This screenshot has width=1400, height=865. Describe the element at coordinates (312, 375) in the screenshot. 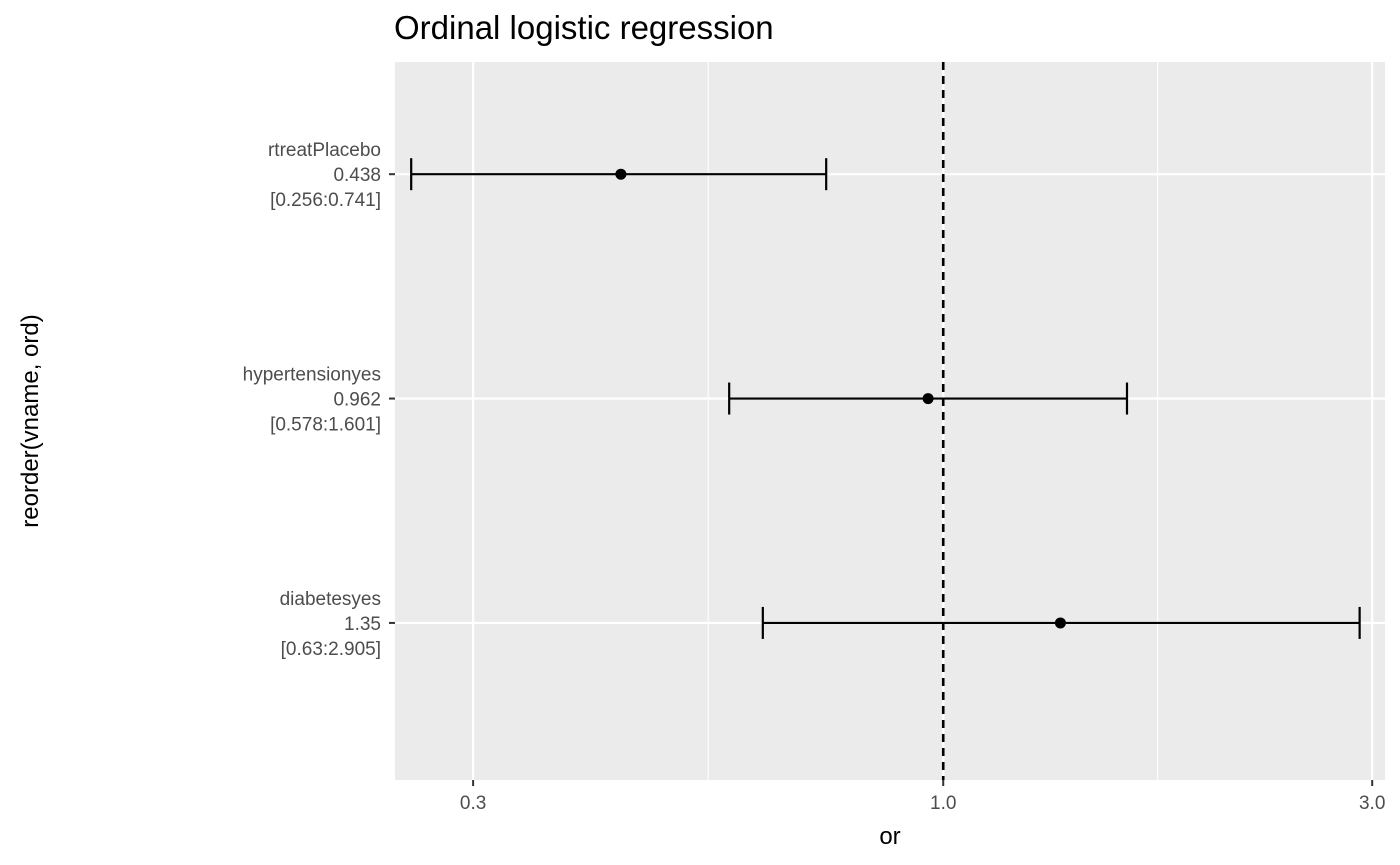

I see `y-tick-label-name: hypertensionyes` at that location.